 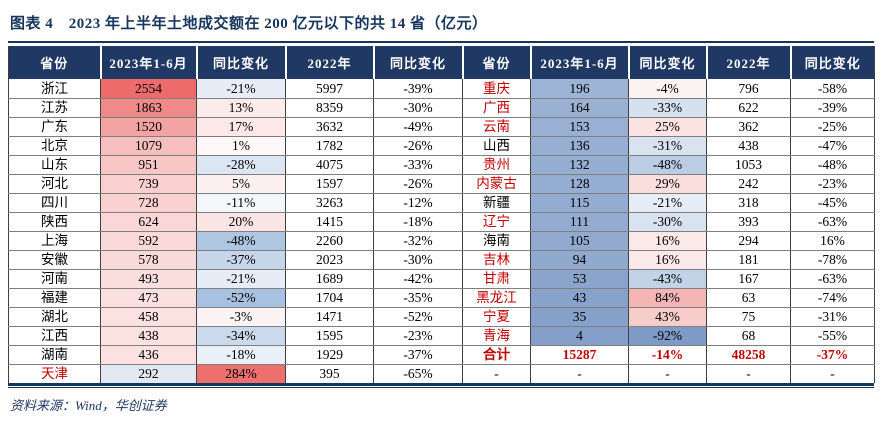 What do you see at coordinates (441, 279) in the screenshot?
I see `table-row: 河南 493 -21% 1689 -42% 甘肃 53 -43% 167 -63%` at bounding box center [441, 279].